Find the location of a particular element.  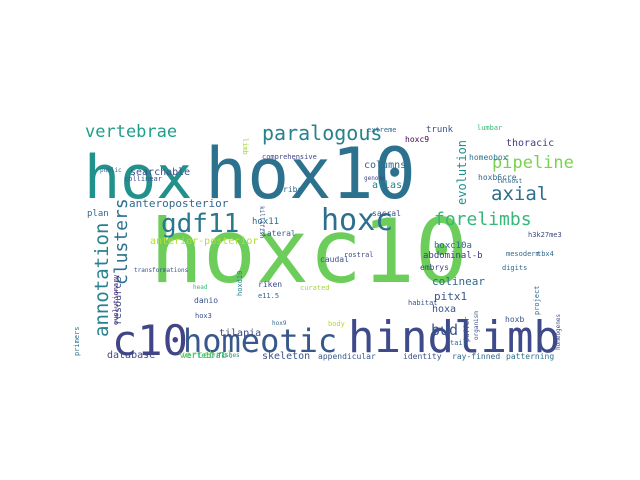

word-e11-5: e11.5 is located at coordinates (268, 296).